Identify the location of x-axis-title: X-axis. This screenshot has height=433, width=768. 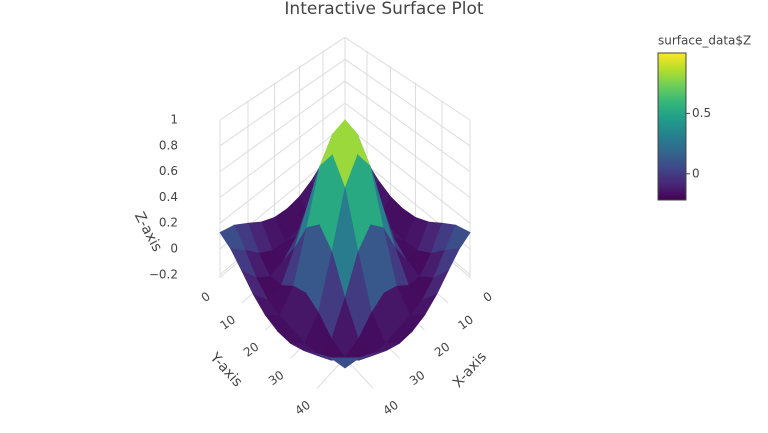
(470, 370).